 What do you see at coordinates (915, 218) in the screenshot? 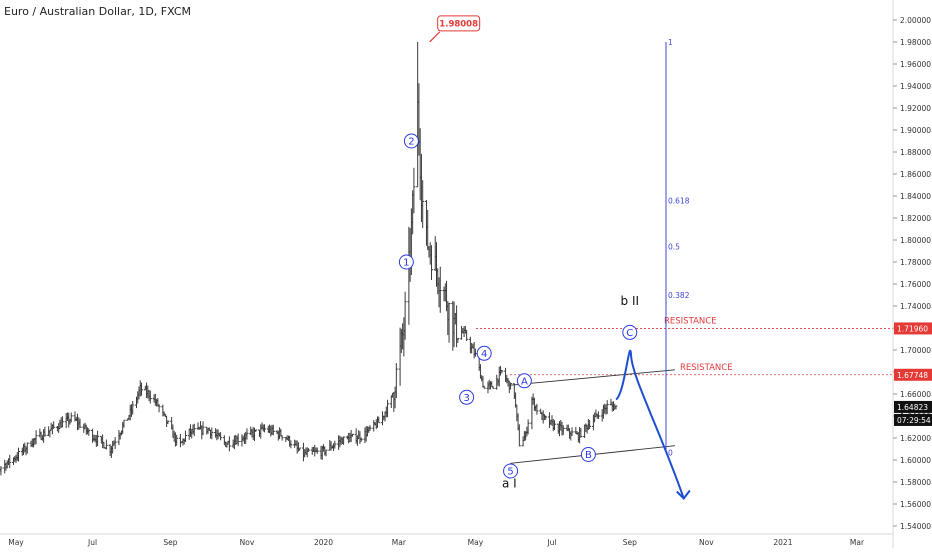
I see `price-tick-label: 1.82000` at bounding box center [915, 218].